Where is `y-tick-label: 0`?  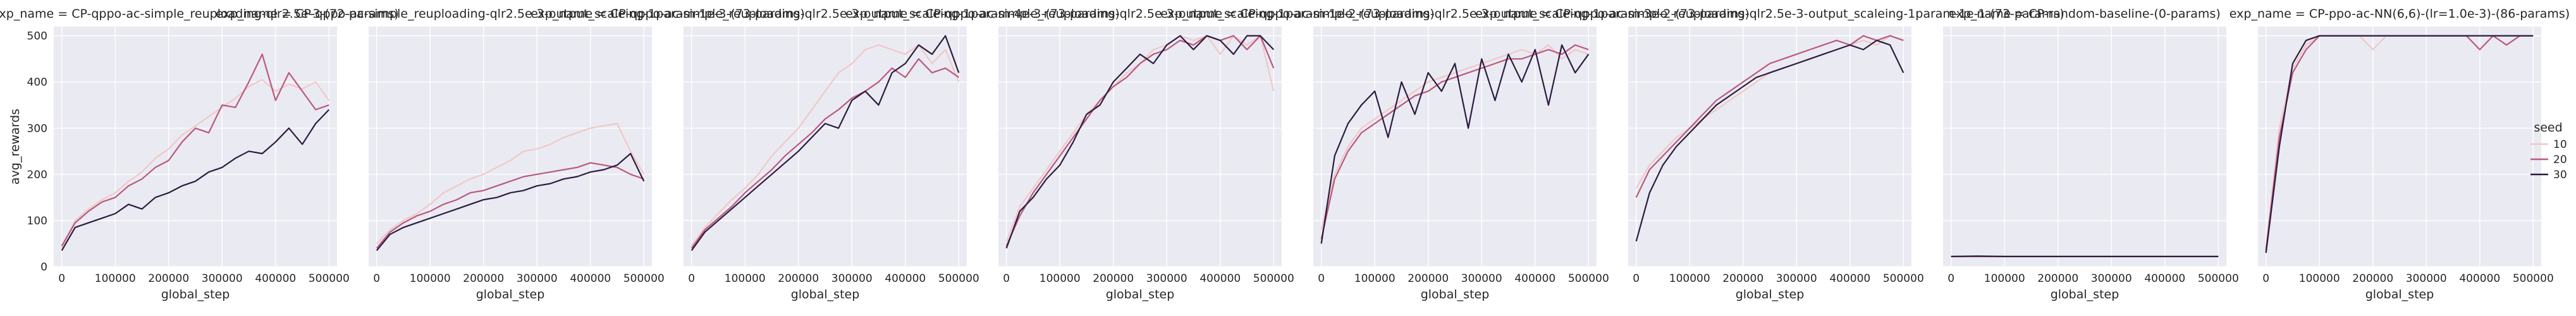 y-tick-label: 0 is located at coordinates (43, 267).